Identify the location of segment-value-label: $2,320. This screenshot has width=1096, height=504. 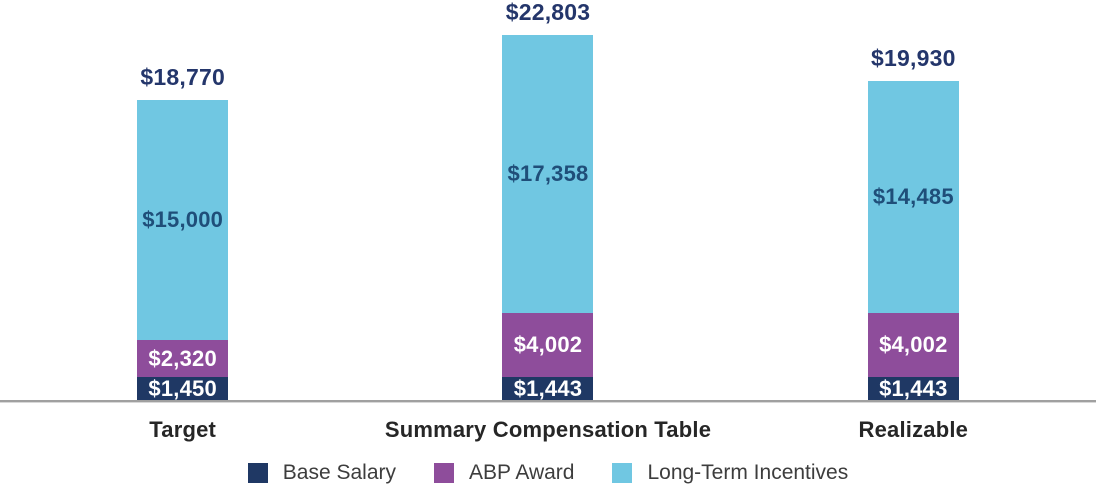
(182, 358).